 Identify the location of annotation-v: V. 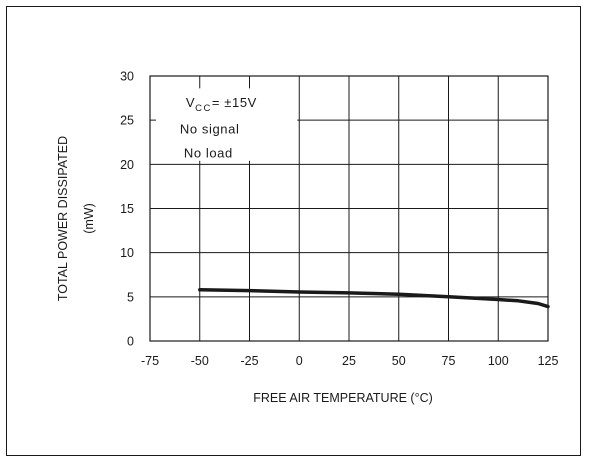
(190, 102).